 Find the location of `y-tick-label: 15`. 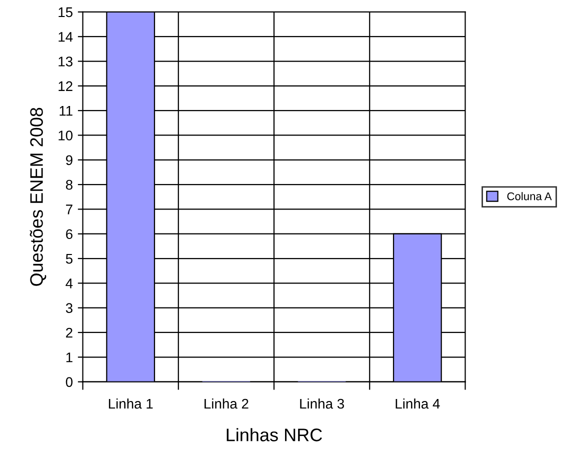

y-tick-label: 15 is located at coordinates (65, 12).